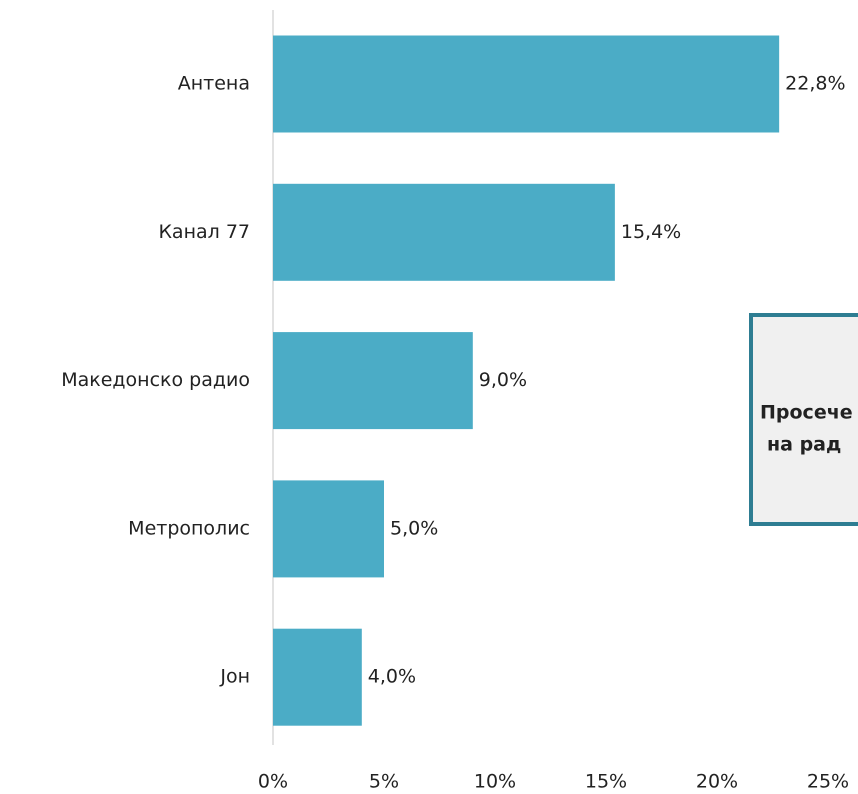 This screenshot has height=794, width=858. What do you see at coordinates (273, 782) in the screenshot?
I see `x-tick-label: 0%` at bounding box center [273, 782].